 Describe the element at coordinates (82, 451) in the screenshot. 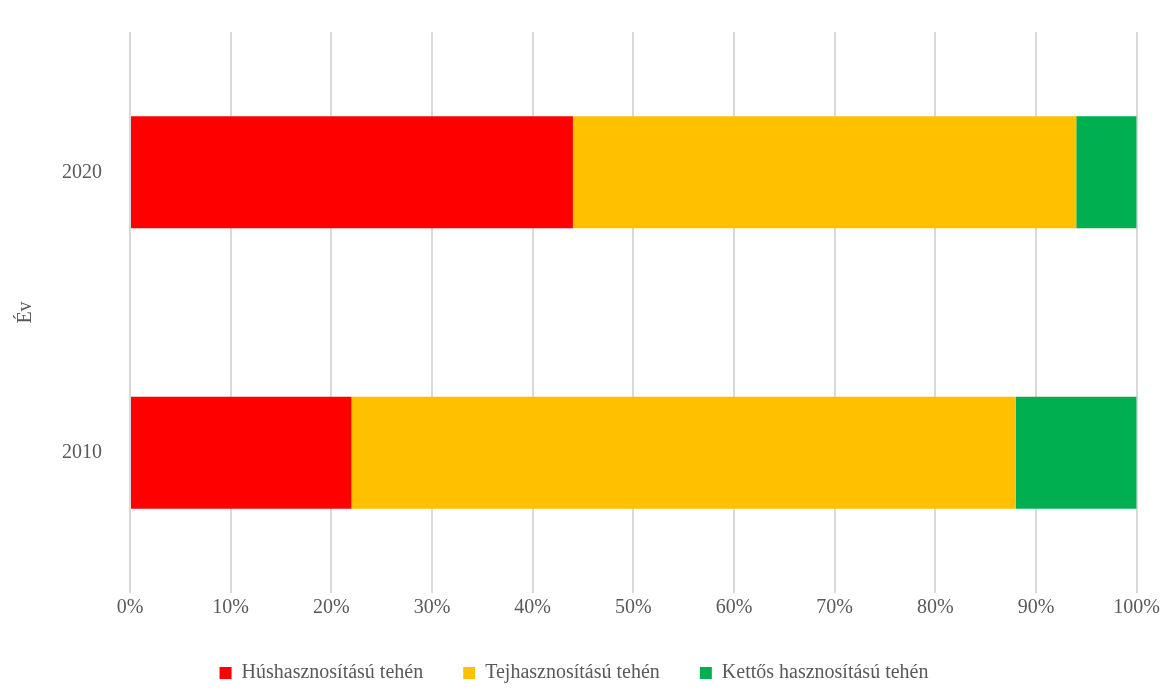

I see `y-tick-label: 2010` at that location.